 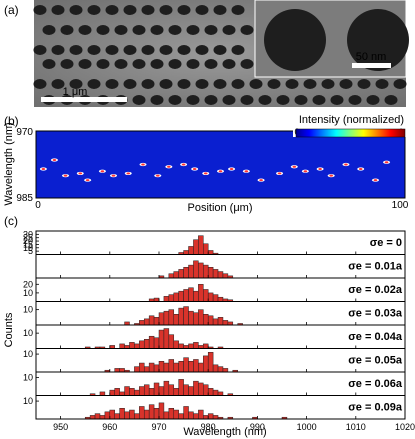 I want to click on y-tick-label: 5, so click(x=30, y=251).